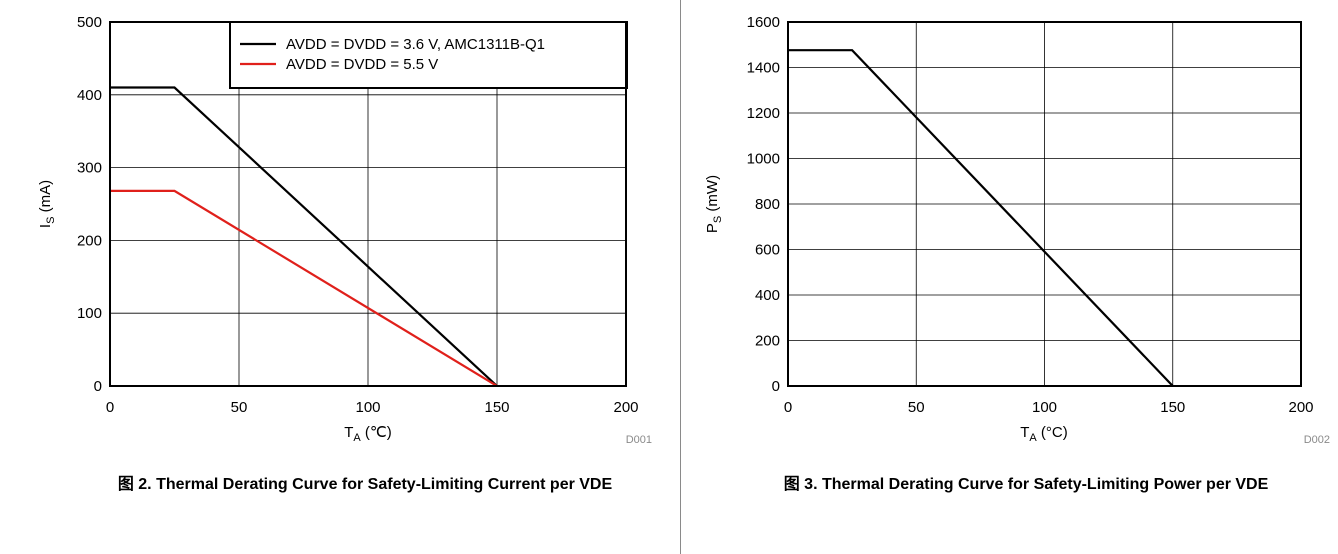 This screenshot has width=1338, height=554. I want to click on y-axis-label: PS (mW), so click(714, 204).